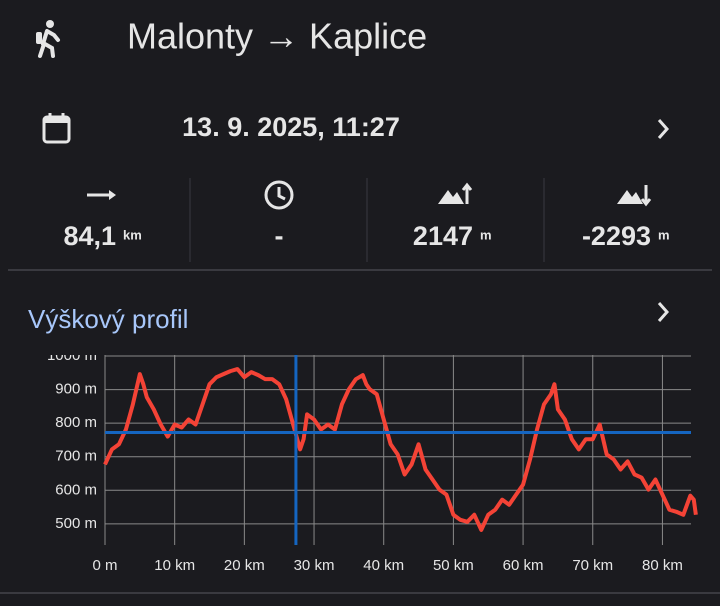 The image size is (720, 606). What do you see at coordinates (291, 127) in the screenshot?
I see `date-text: 13. 9. 2025, 11:27` at bounding box center [291, 127].